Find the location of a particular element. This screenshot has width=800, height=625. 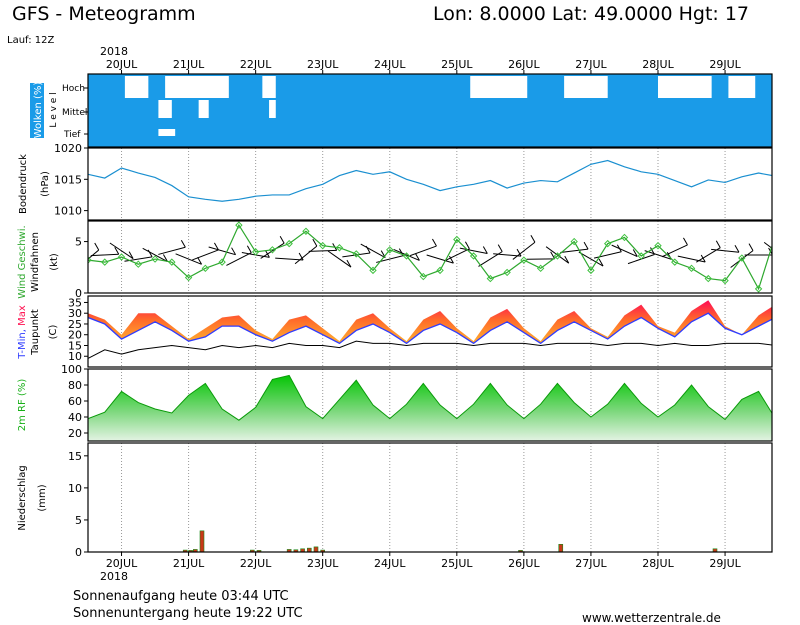

x-tick-label: 28JUL is located at coordinates (658, 563).